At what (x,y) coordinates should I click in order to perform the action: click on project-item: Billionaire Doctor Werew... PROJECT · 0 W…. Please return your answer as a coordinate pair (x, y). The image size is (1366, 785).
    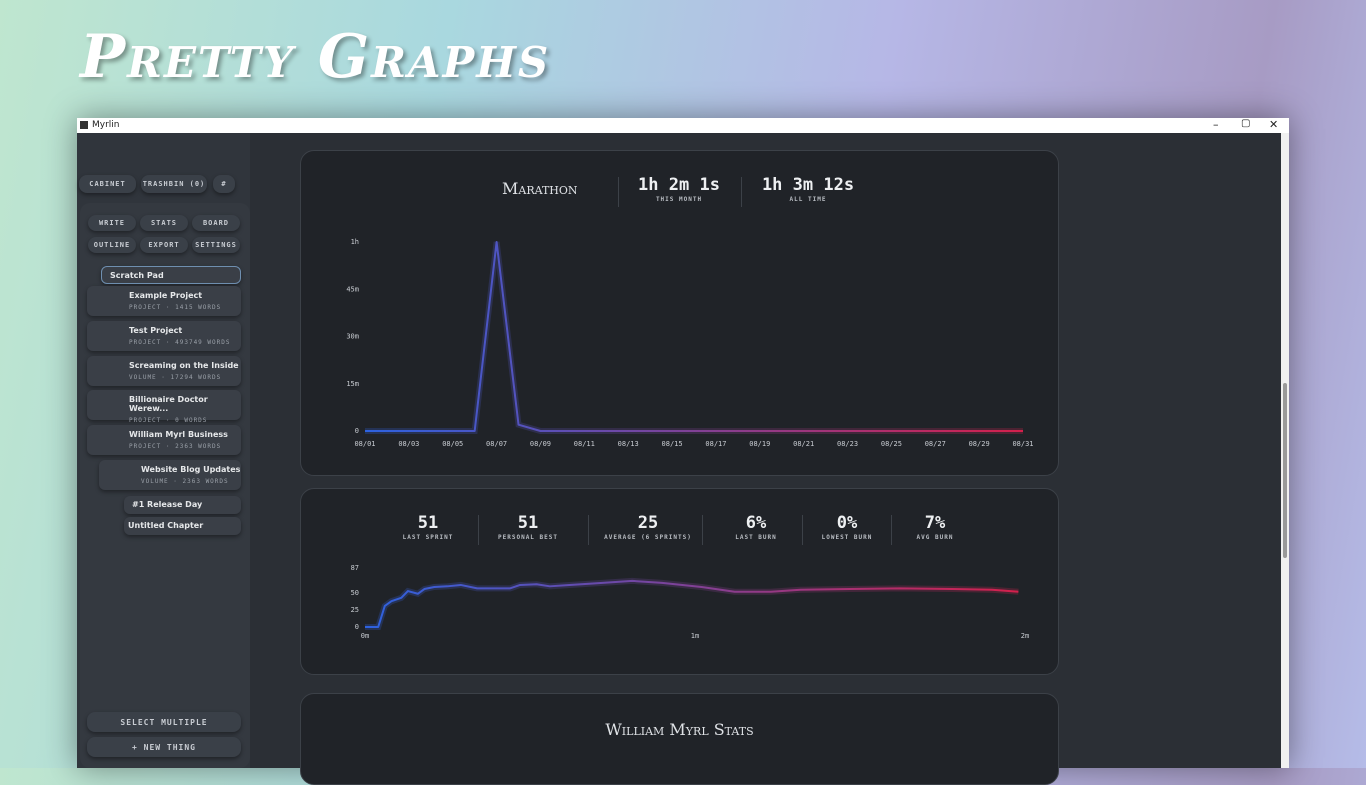
    Looking at the image, I should click on (164, 407).